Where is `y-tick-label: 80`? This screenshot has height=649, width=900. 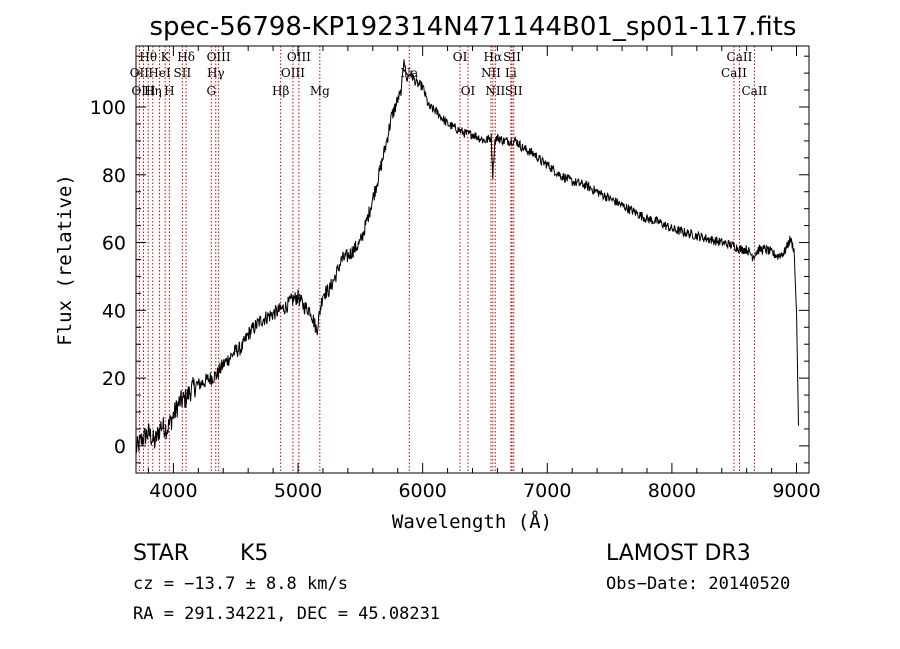
y-tick-label: 80 is located at coordinates (114, 176).